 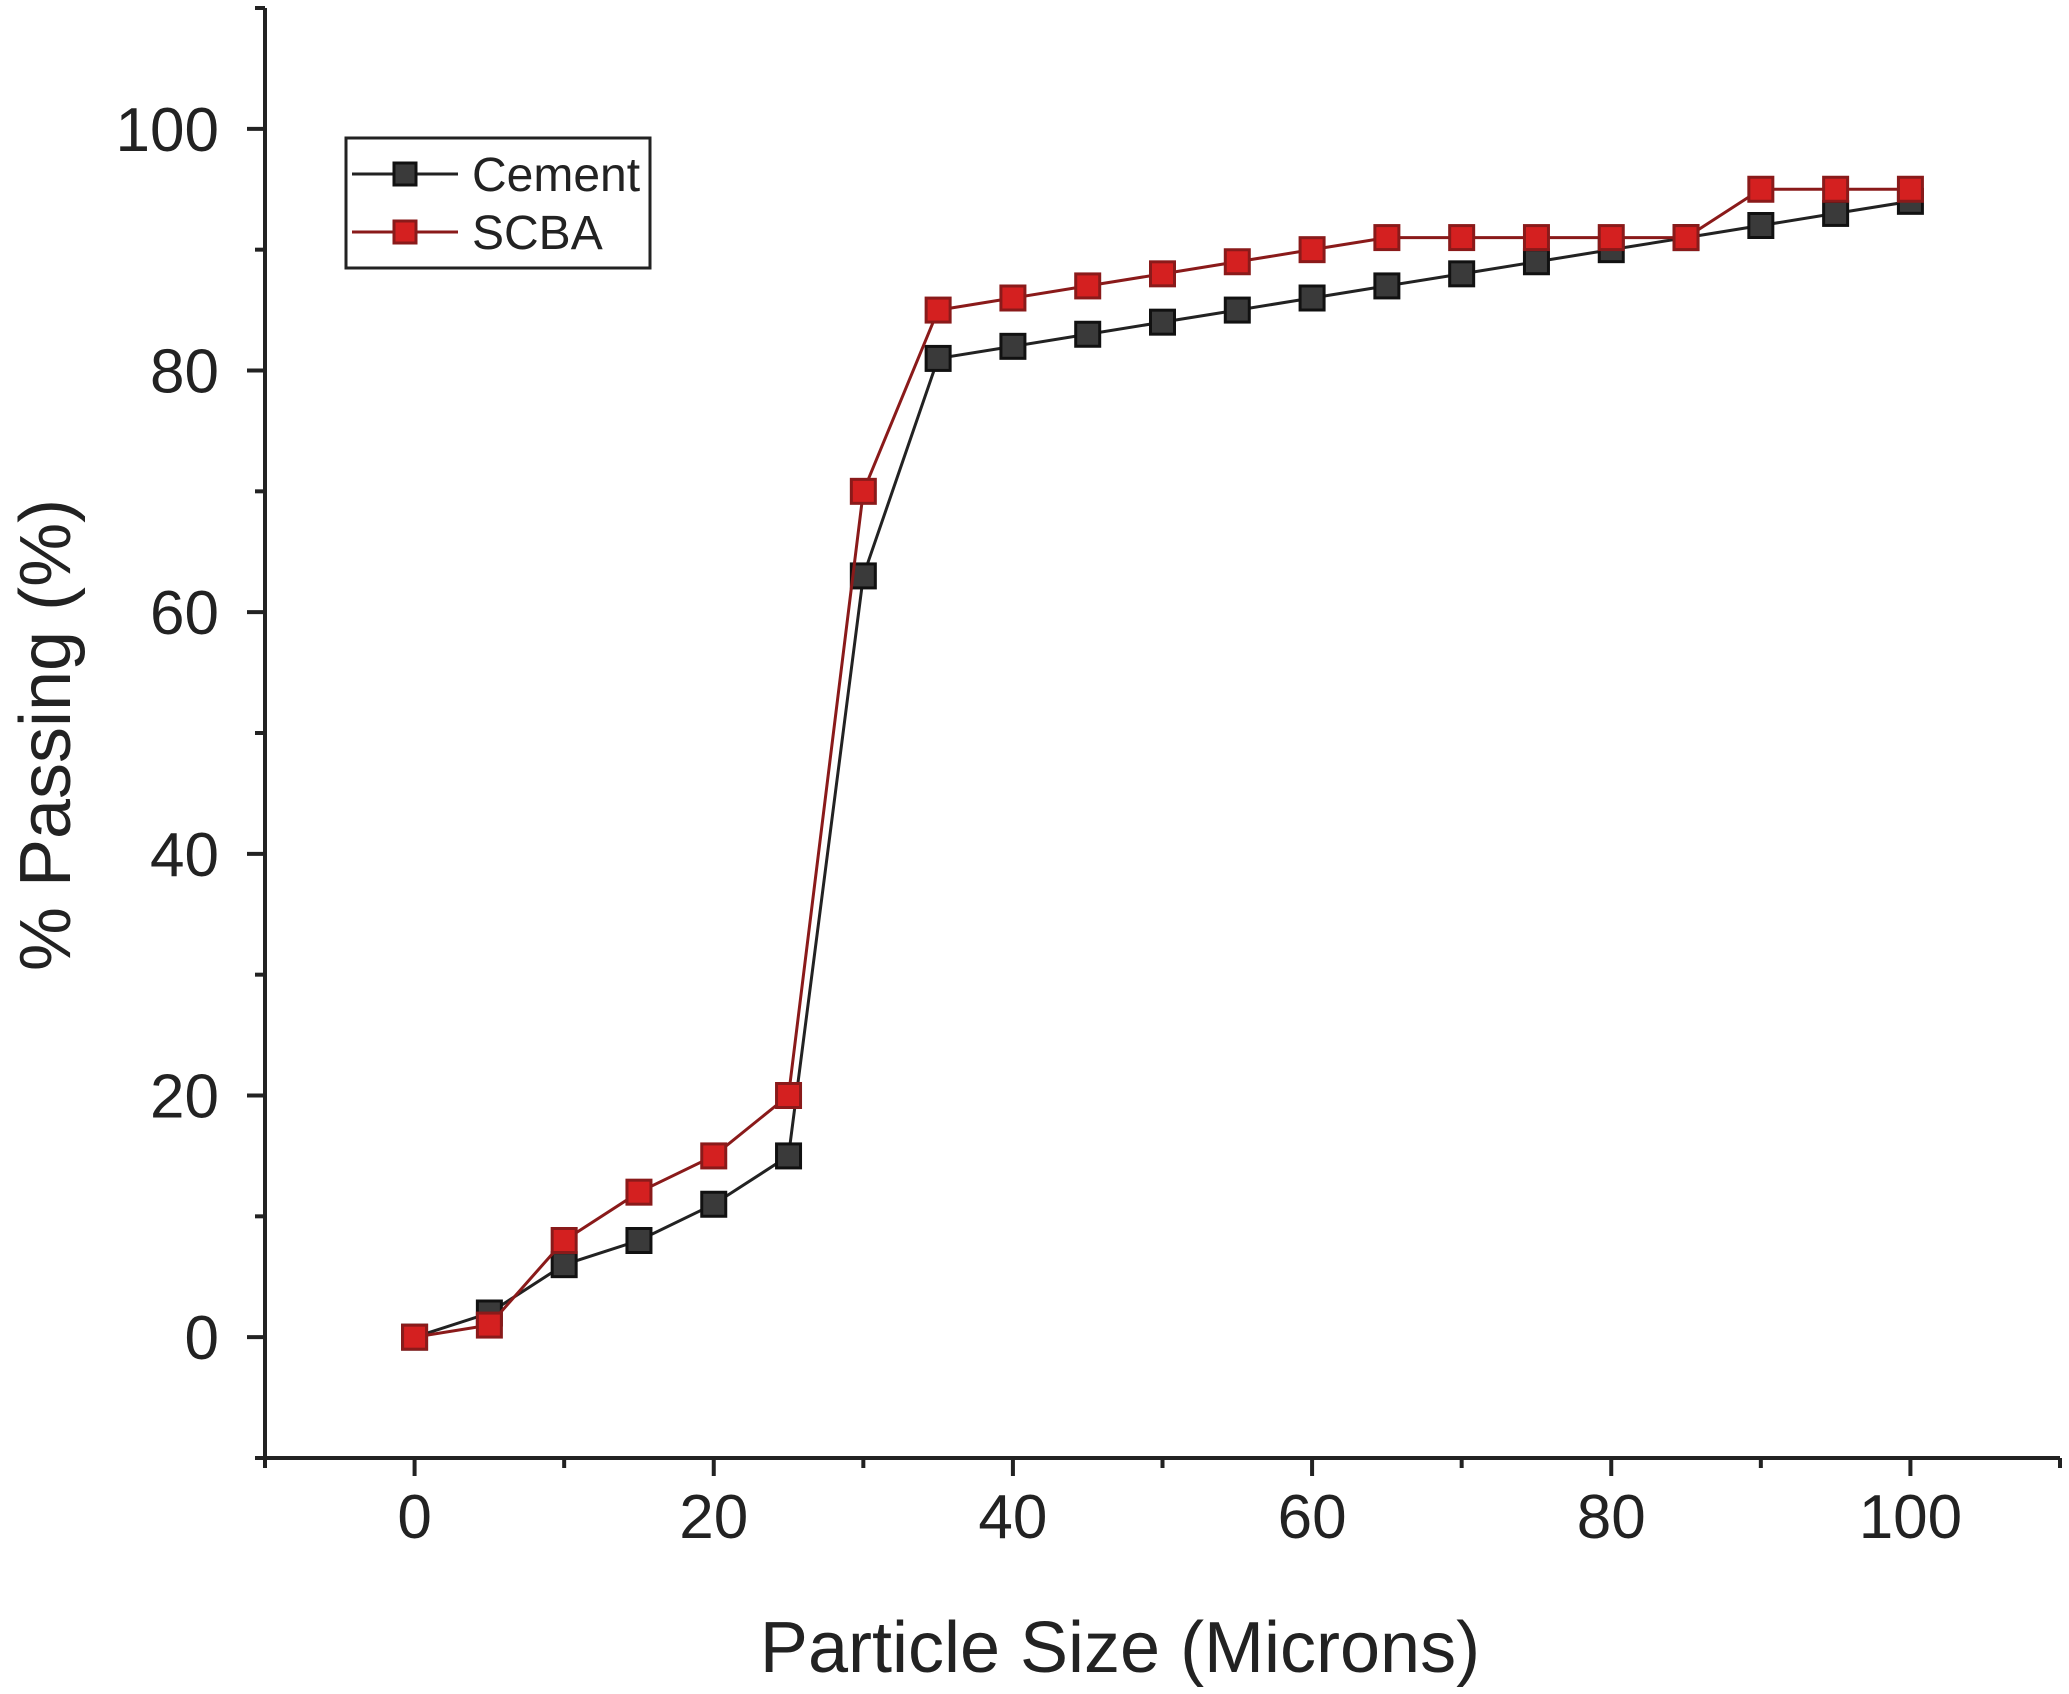 I want to click on legend-box, so click(x=498, y=203).